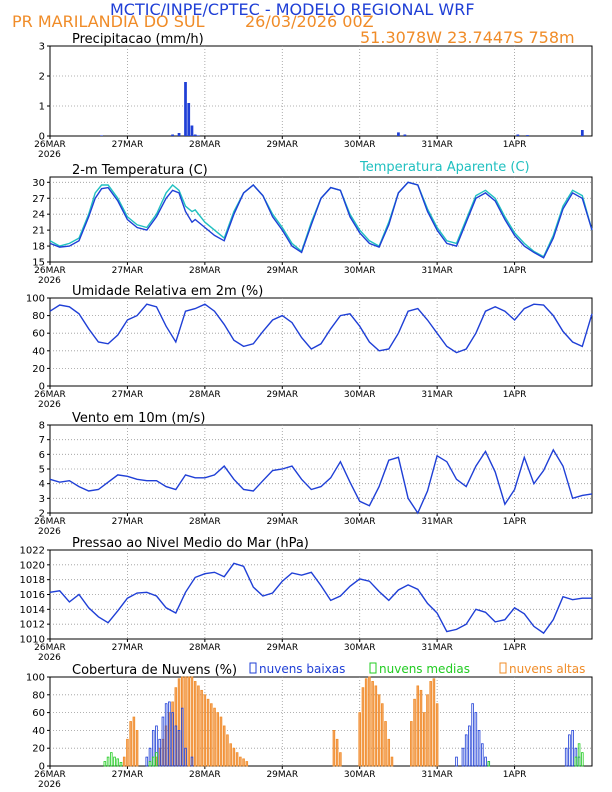  What do you see at coordinates (38, 731) in the screenshot?
I see `clouds-y-tick-label: 40` at bounding box center [38, 731].